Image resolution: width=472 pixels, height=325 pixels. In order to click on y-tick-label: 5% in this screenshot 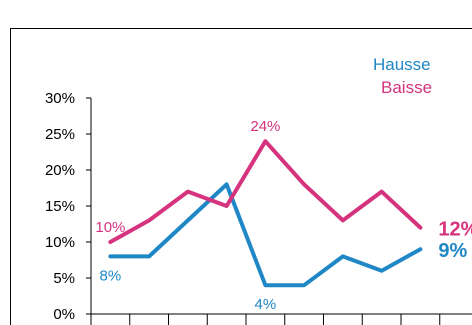, I will do `click(64, 278)`.